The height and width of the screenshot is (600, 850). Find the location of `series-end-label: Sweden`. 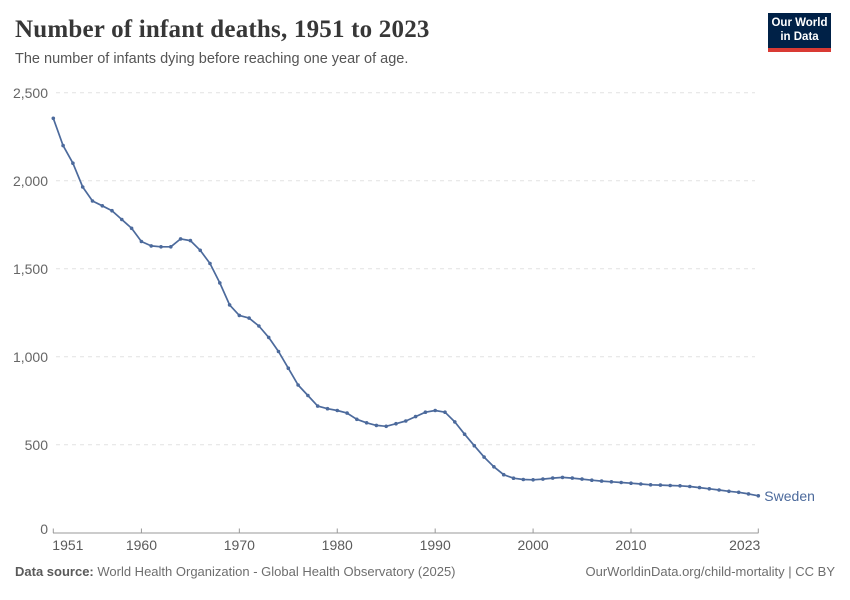

series-end-label: Sweden is located at coordinates (789, 496).